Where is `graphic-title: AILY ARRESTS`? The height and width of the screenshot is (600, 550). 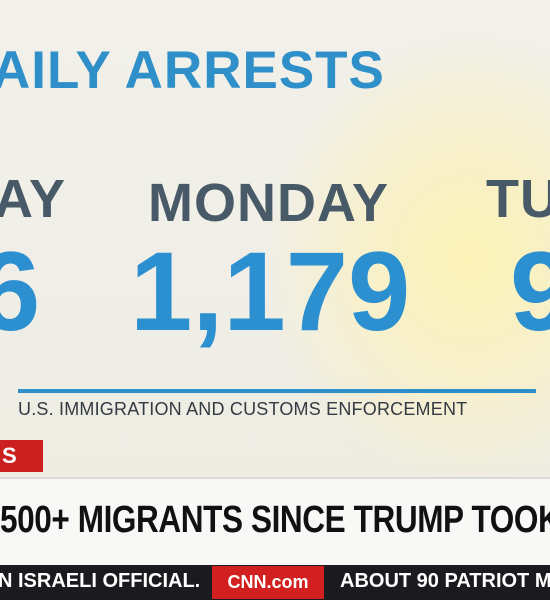
graphic-title: AILY ARRESTS is located at coordinates (192, 70).